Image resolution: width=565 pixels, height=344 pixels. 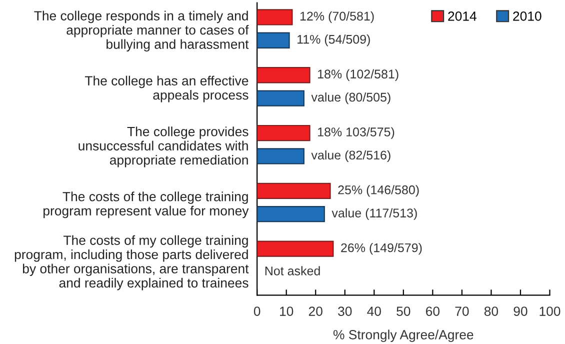 I want to click on data-label: 12% (70/581), so click(x=337, y=17).